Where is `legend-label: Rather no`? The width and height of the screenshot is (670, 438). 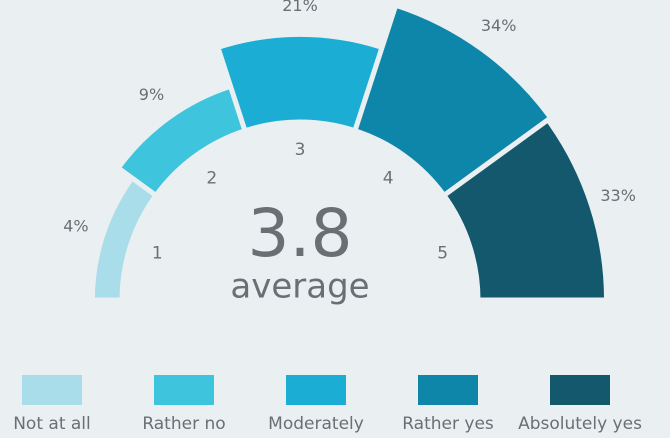 legend-label: Rather no is located at coordinates (183, 424).